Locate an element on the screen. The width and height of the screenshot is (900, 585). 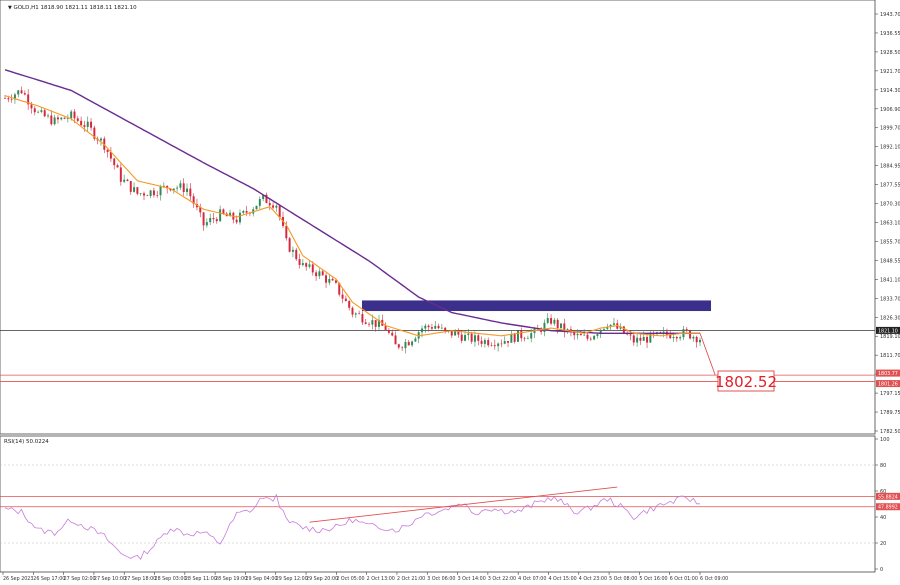
x-tick-label: 26 Sep 2023 is located at coordinates (18, 579).